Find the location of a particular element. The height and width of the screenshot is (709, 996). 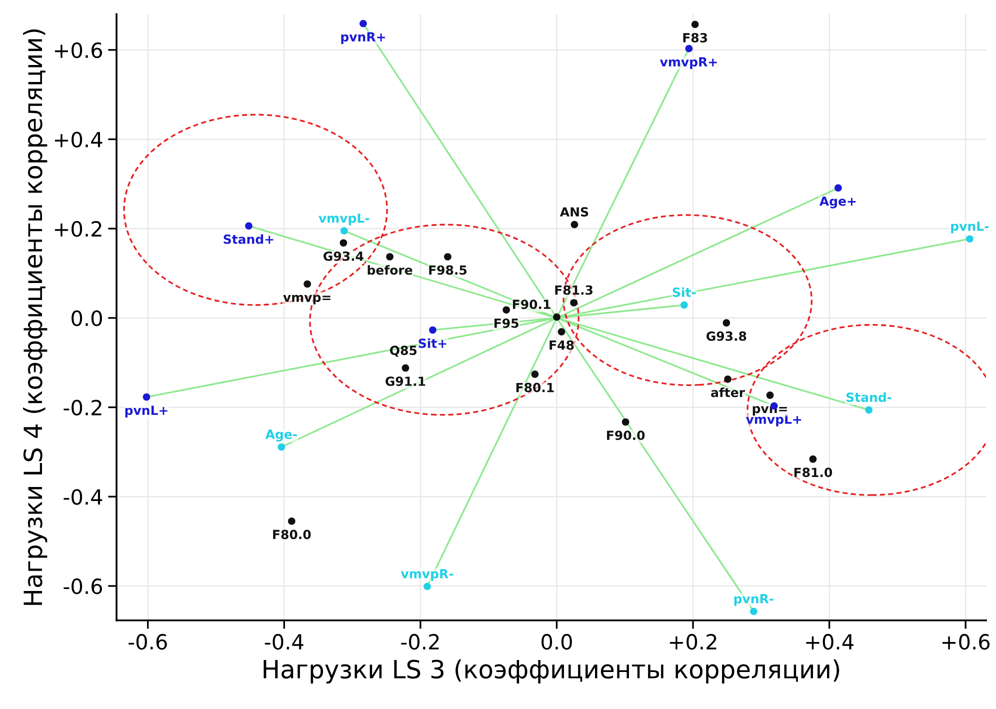

data-label: Age- is located at coordinates (281, 436).